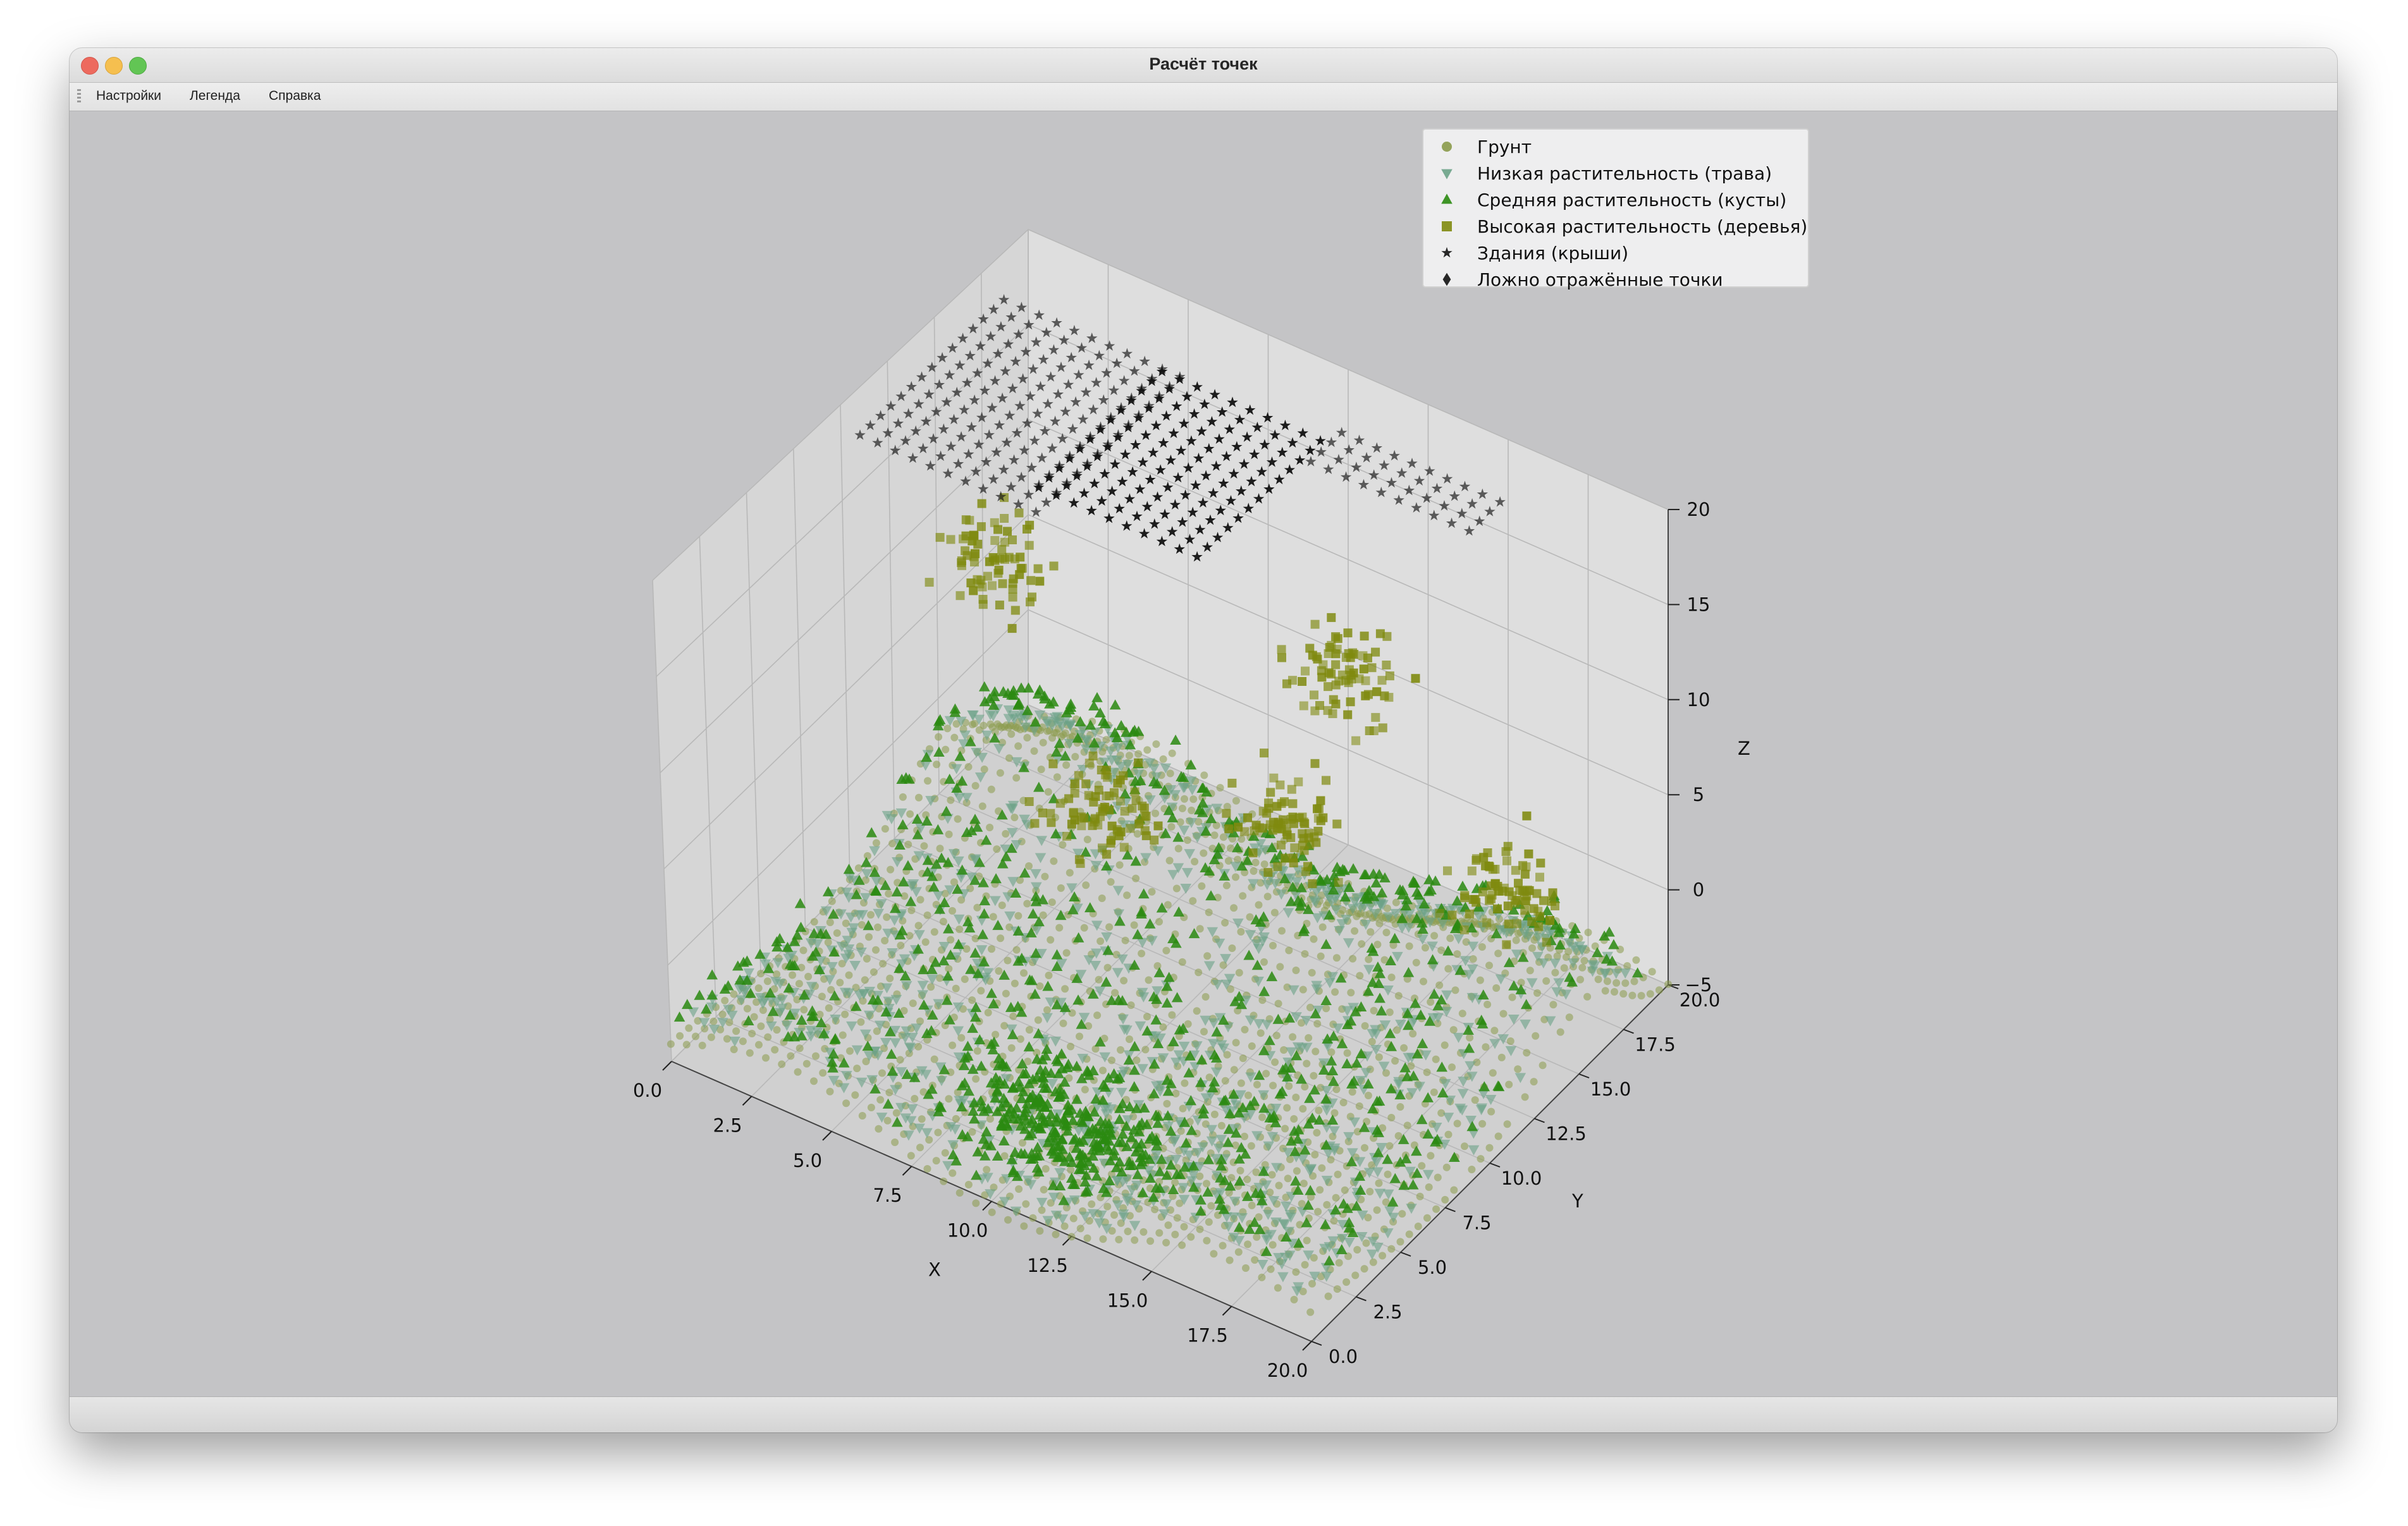 This screenshot has width=2408, height=1526. Describe the element at coordinates (138, 66) in the screenshot. I see `maximize-window-button` at that location.